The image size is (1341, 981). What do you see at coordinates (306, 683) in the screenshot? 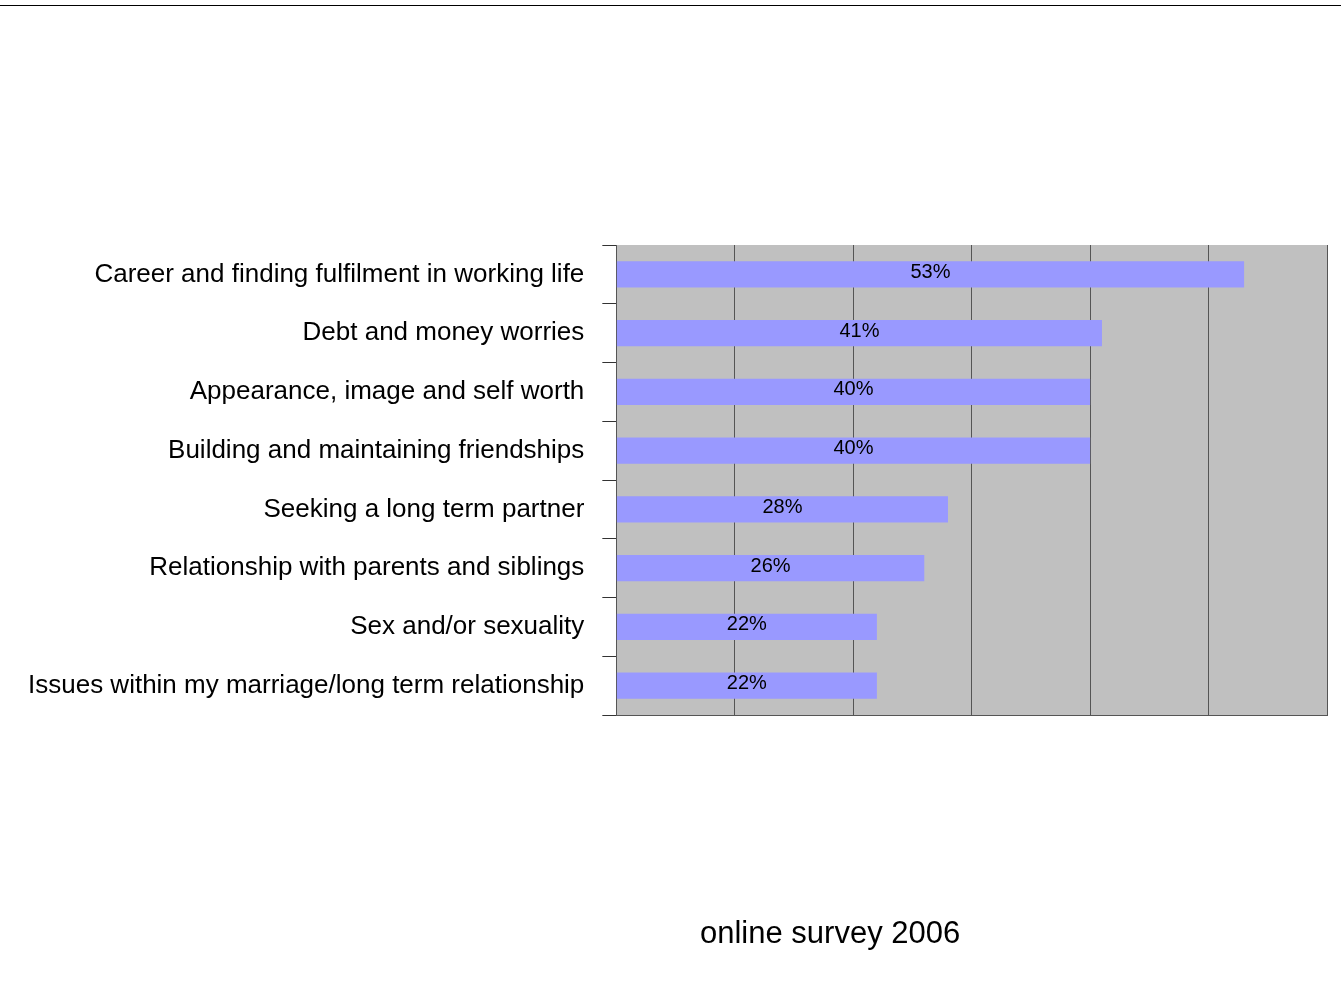
I see `y-tick-label: Issues within my marriage/long term relationship` at bounding box center [306, 683].